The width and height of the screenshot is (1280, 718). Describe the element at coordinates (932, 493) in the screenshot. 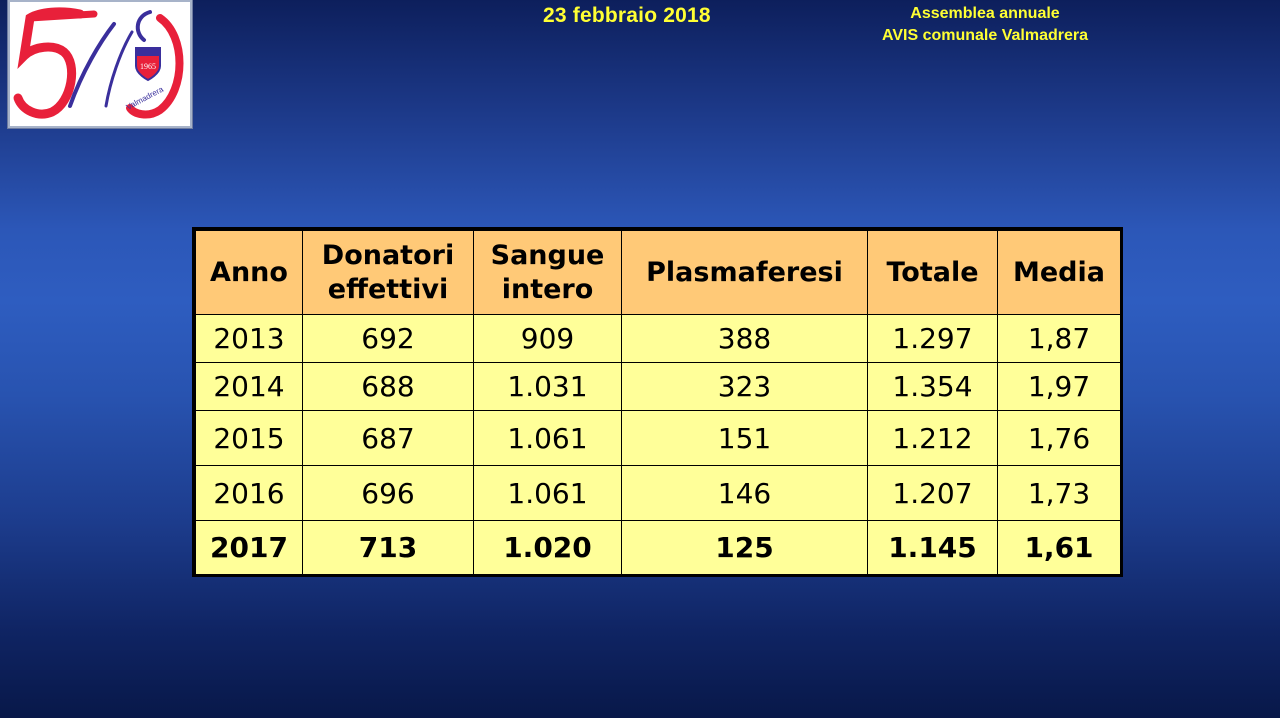

I see `cell-totale: 1.207` at that location.